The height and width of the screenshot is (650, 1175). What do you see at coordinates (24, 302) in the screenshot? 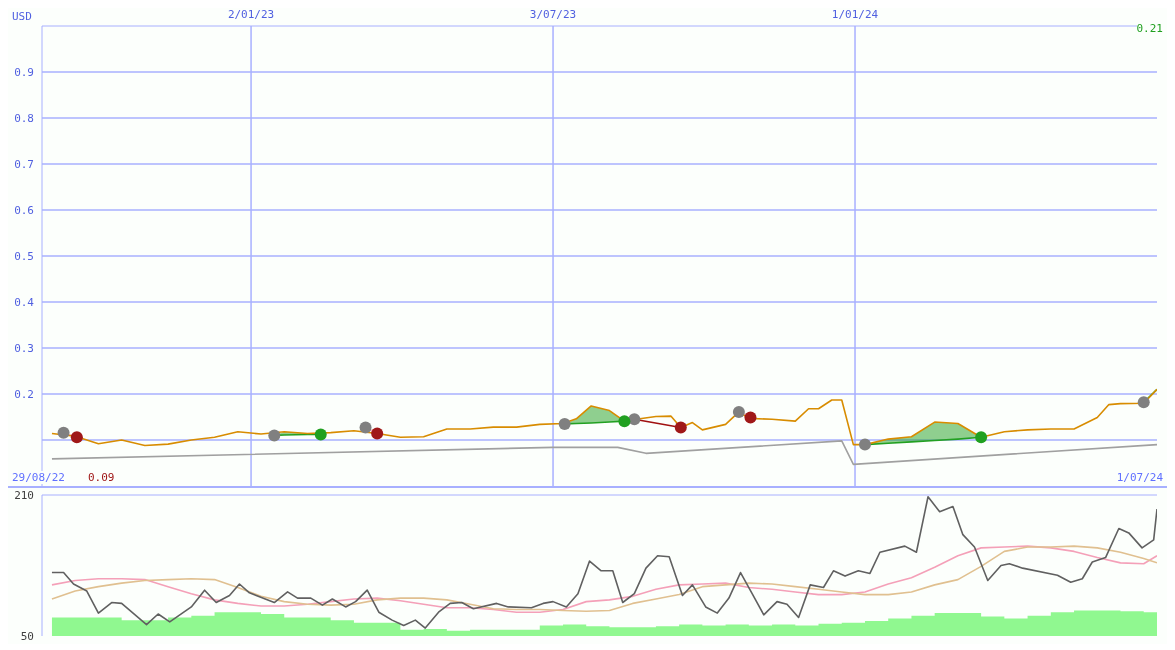
I see `y-tick-label: 0.4` at bounding box center [24, 302].